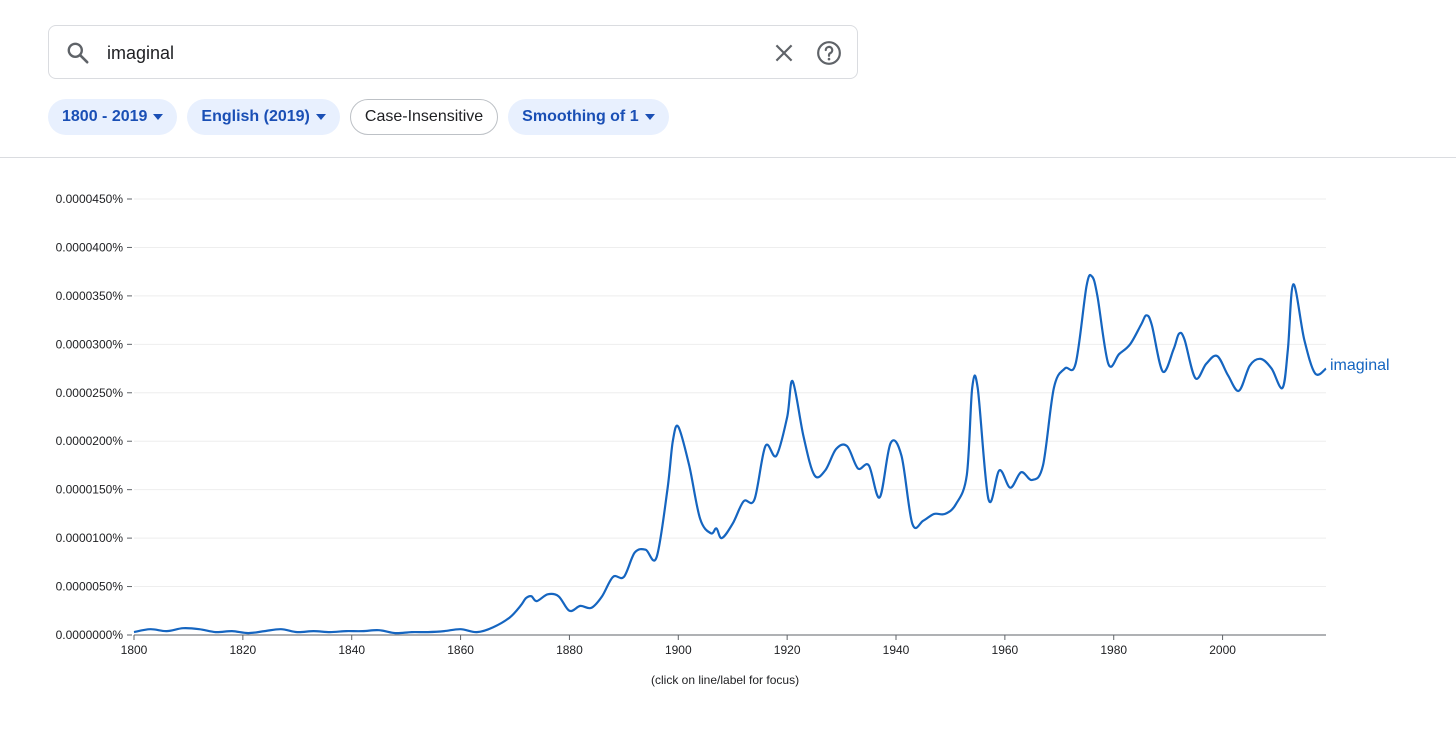 The width and height of the screenshot is (1456, 741). What do you see at coordinates (1222, 650) in the screenshot?
I see `x-tick-label: 2000` at bounding box center [1222, 650].